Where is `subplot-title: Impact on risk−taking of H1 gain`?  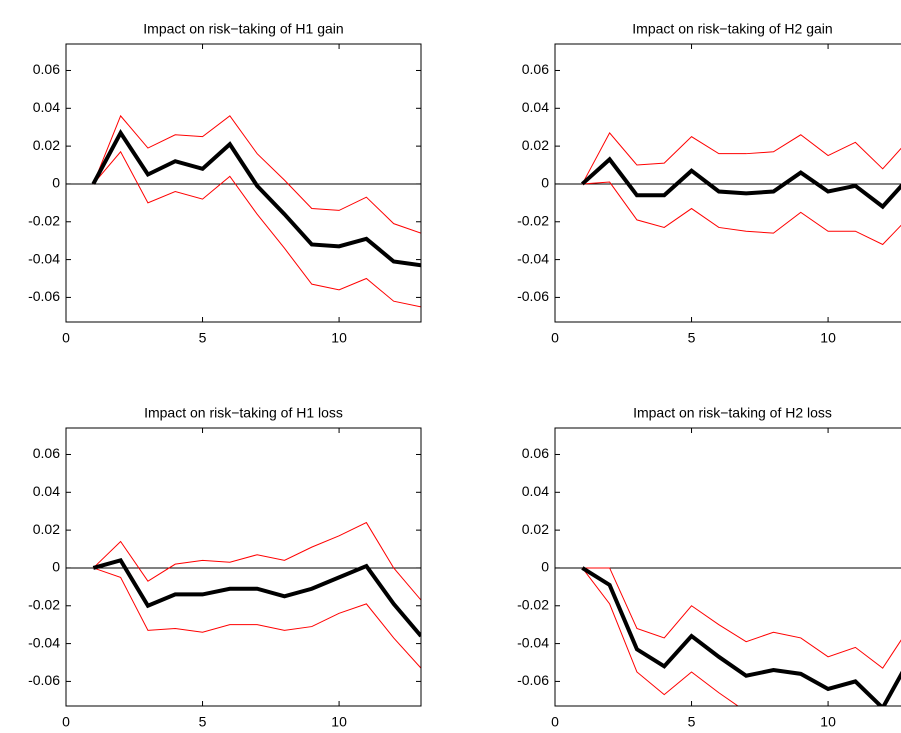
subplot-title: Impact on risk−taking of H1 gain is located at coordinates (243, 29).